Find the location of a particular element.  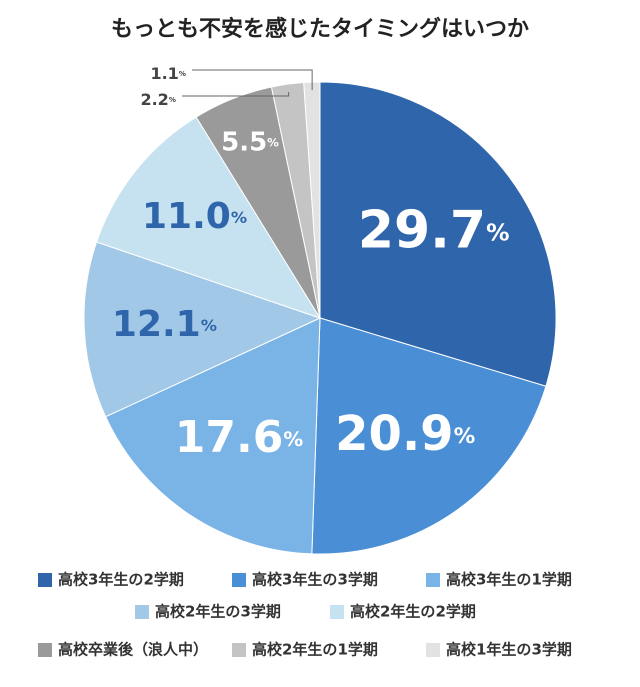

legend-label: 高校1年生の3学期 is located at coordinates (509, 650).